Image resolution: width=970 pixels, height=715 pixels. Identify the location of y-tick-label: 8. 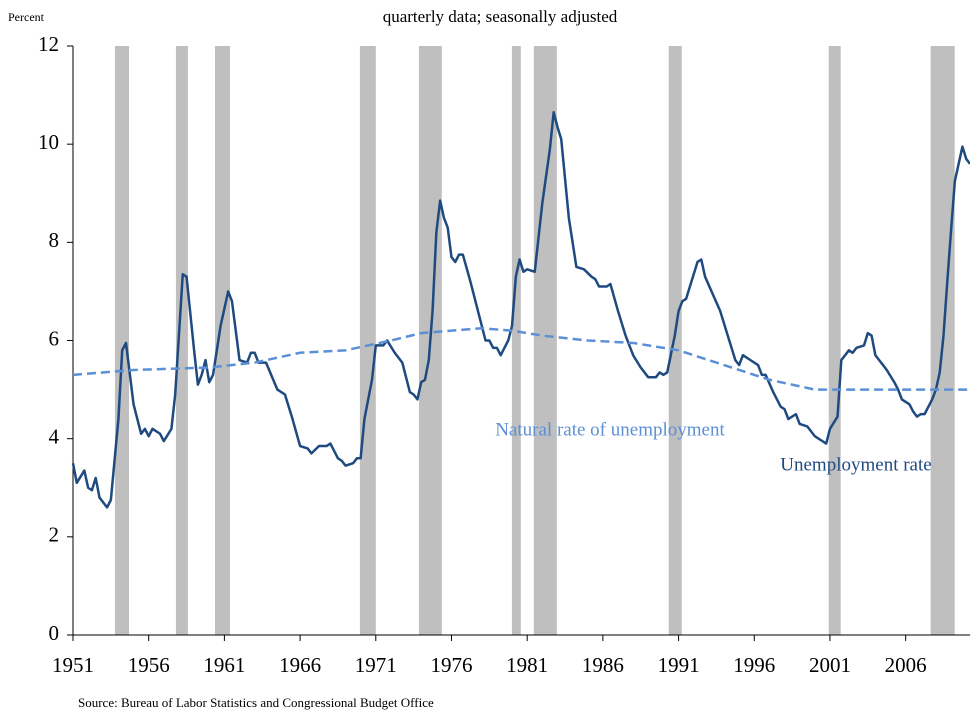
(54, 240).